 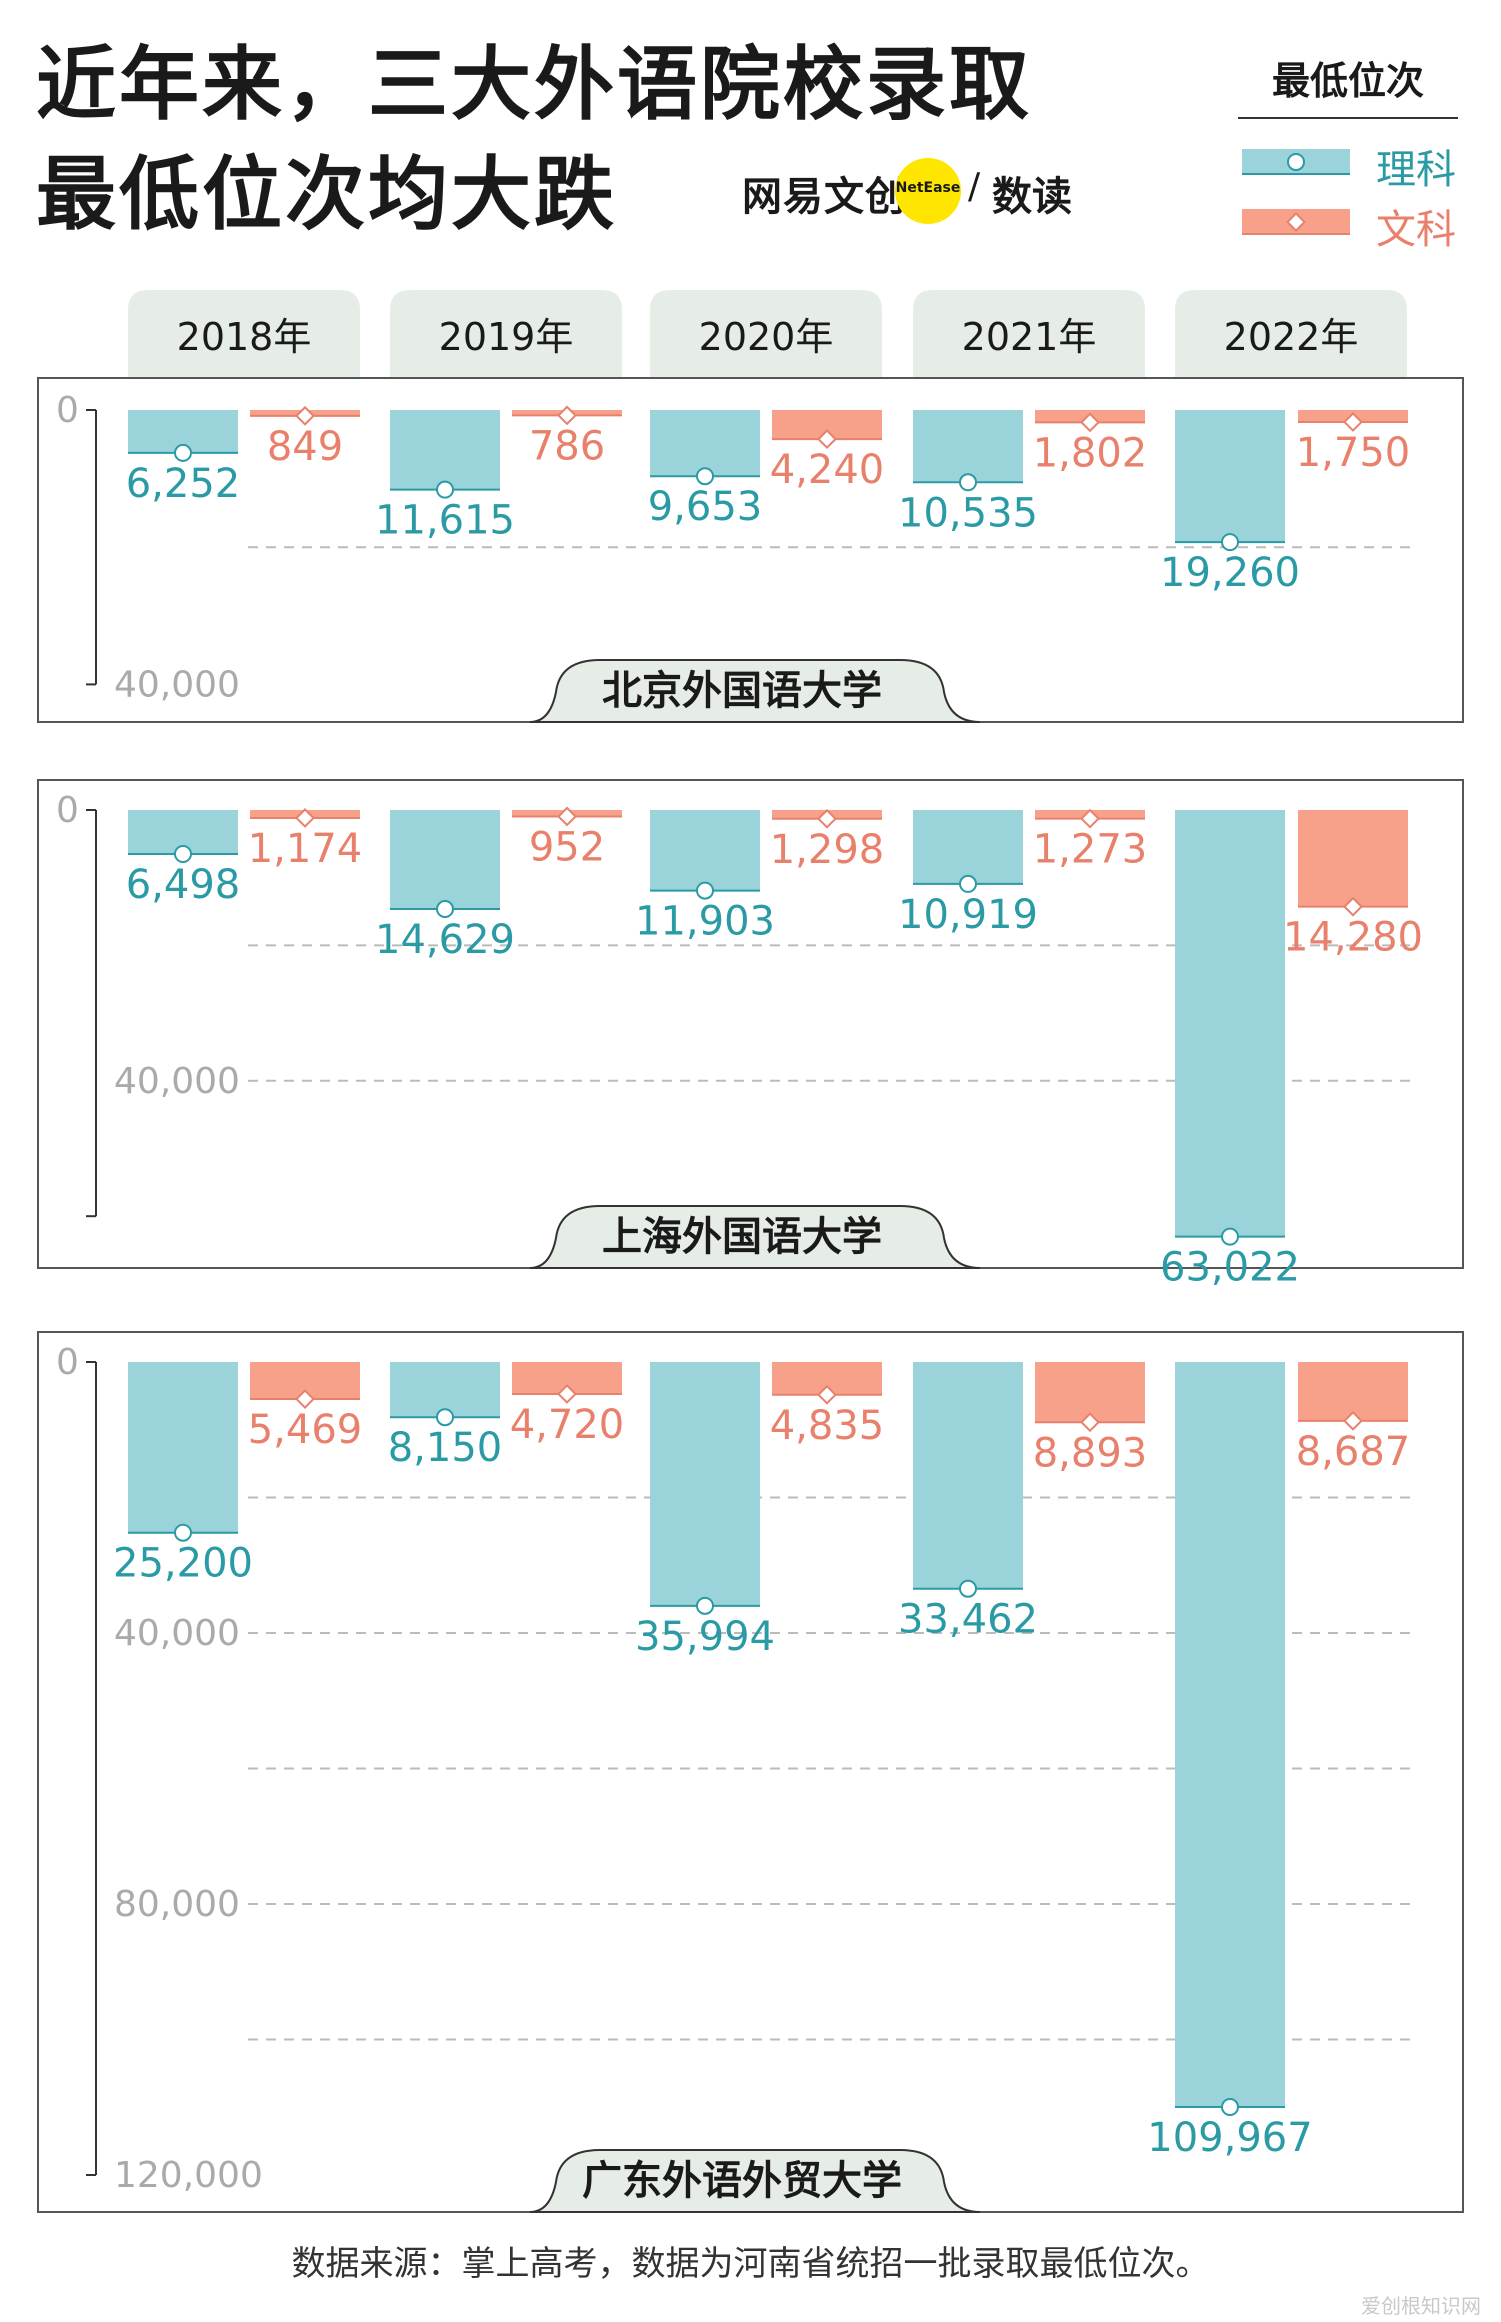 What do you see at coordinates (1353, 938) in the screenshot?
I see `data-label-arts: 14,280` at bounding box center [1353, 938].